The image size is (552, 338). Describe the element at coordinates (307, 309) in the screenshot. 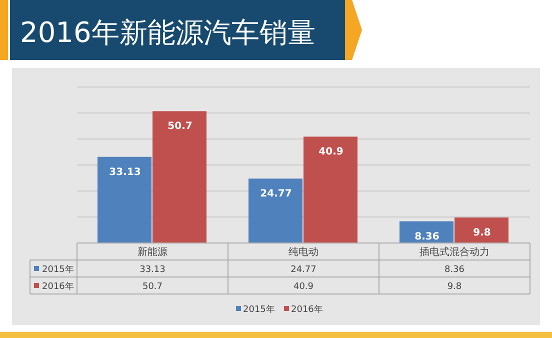

I see `legend-label: 2016年` at that location.